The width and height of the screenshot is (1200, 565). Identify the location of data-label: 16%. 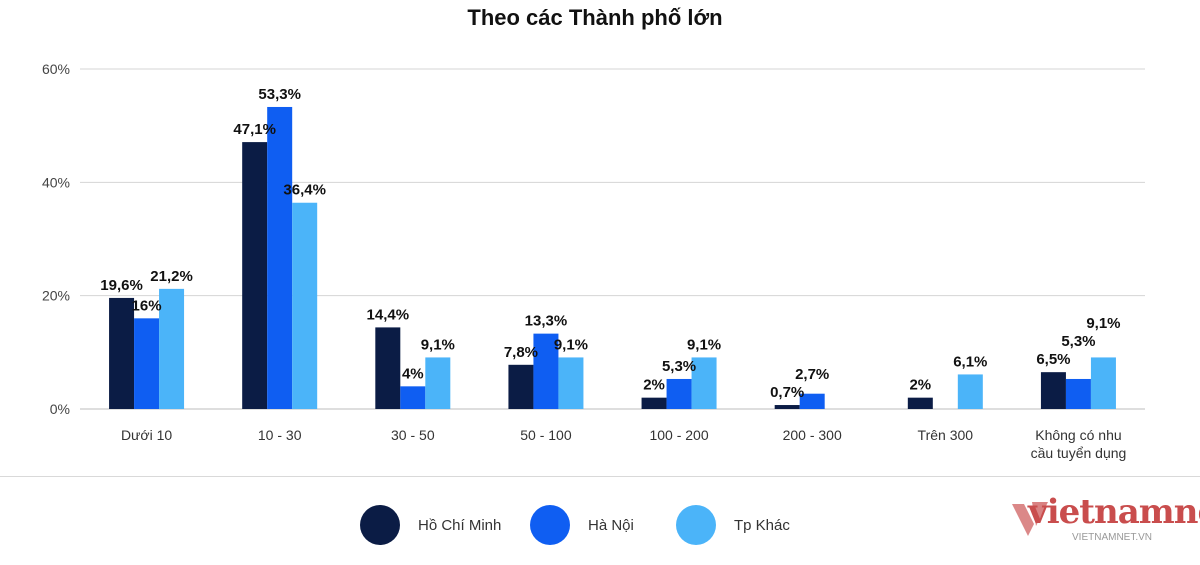
(147, 305).